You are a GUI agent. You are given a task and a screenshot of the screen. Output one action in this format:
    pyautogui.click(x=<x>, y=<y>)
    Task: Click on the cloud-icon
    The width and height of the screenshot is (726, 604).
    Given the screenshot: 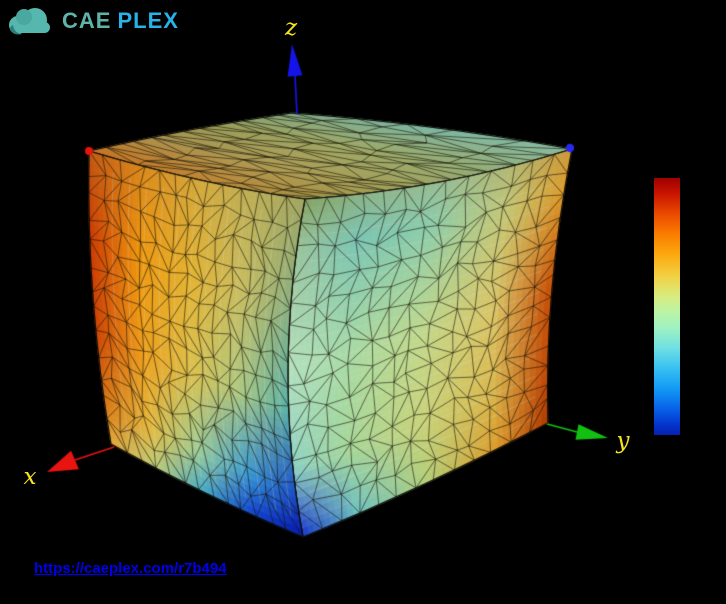 What is the action you would take?
    pyautogui.click(x=29, y=21)
    